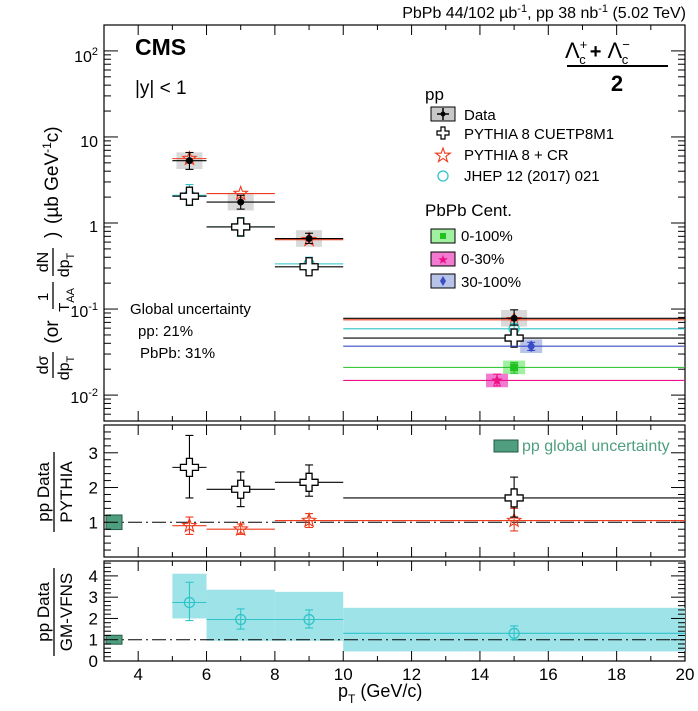 The height and width of the screenshot is (711, 698). Describe the element at coordinates (548, 674) in the screenshot. I see `x-tick-label: 16` at that location.